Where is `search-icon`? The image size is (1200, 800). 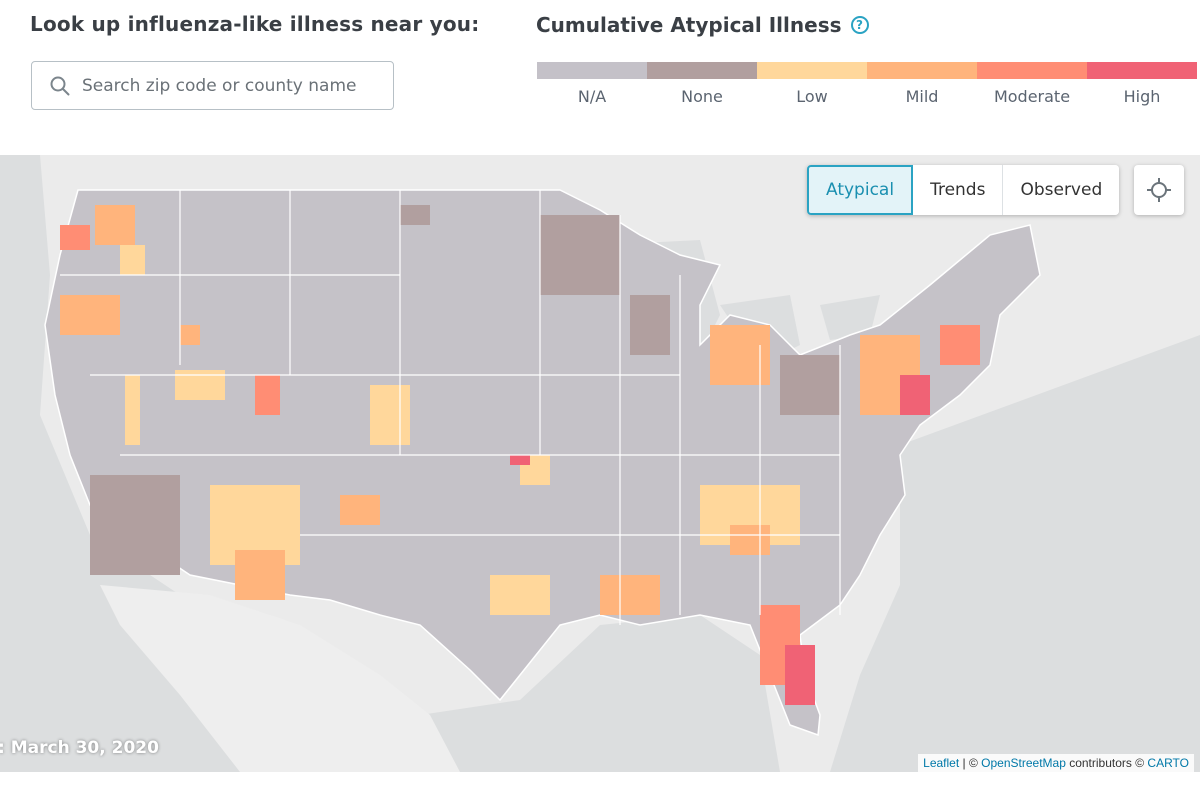 search-icon is located at coordinates (60, 85).